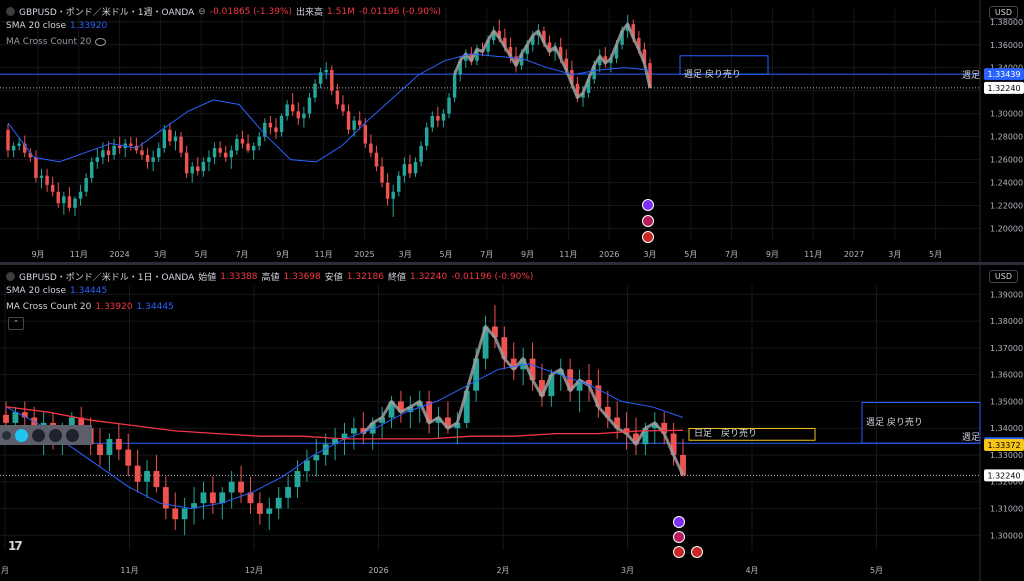 Image resolution: width=1024 pixels, height=581 pixels. What do you see at coordinates (254, 570) in the screenshot?
I see `x-tick-label: 12月` at bounding box center [254, 570].